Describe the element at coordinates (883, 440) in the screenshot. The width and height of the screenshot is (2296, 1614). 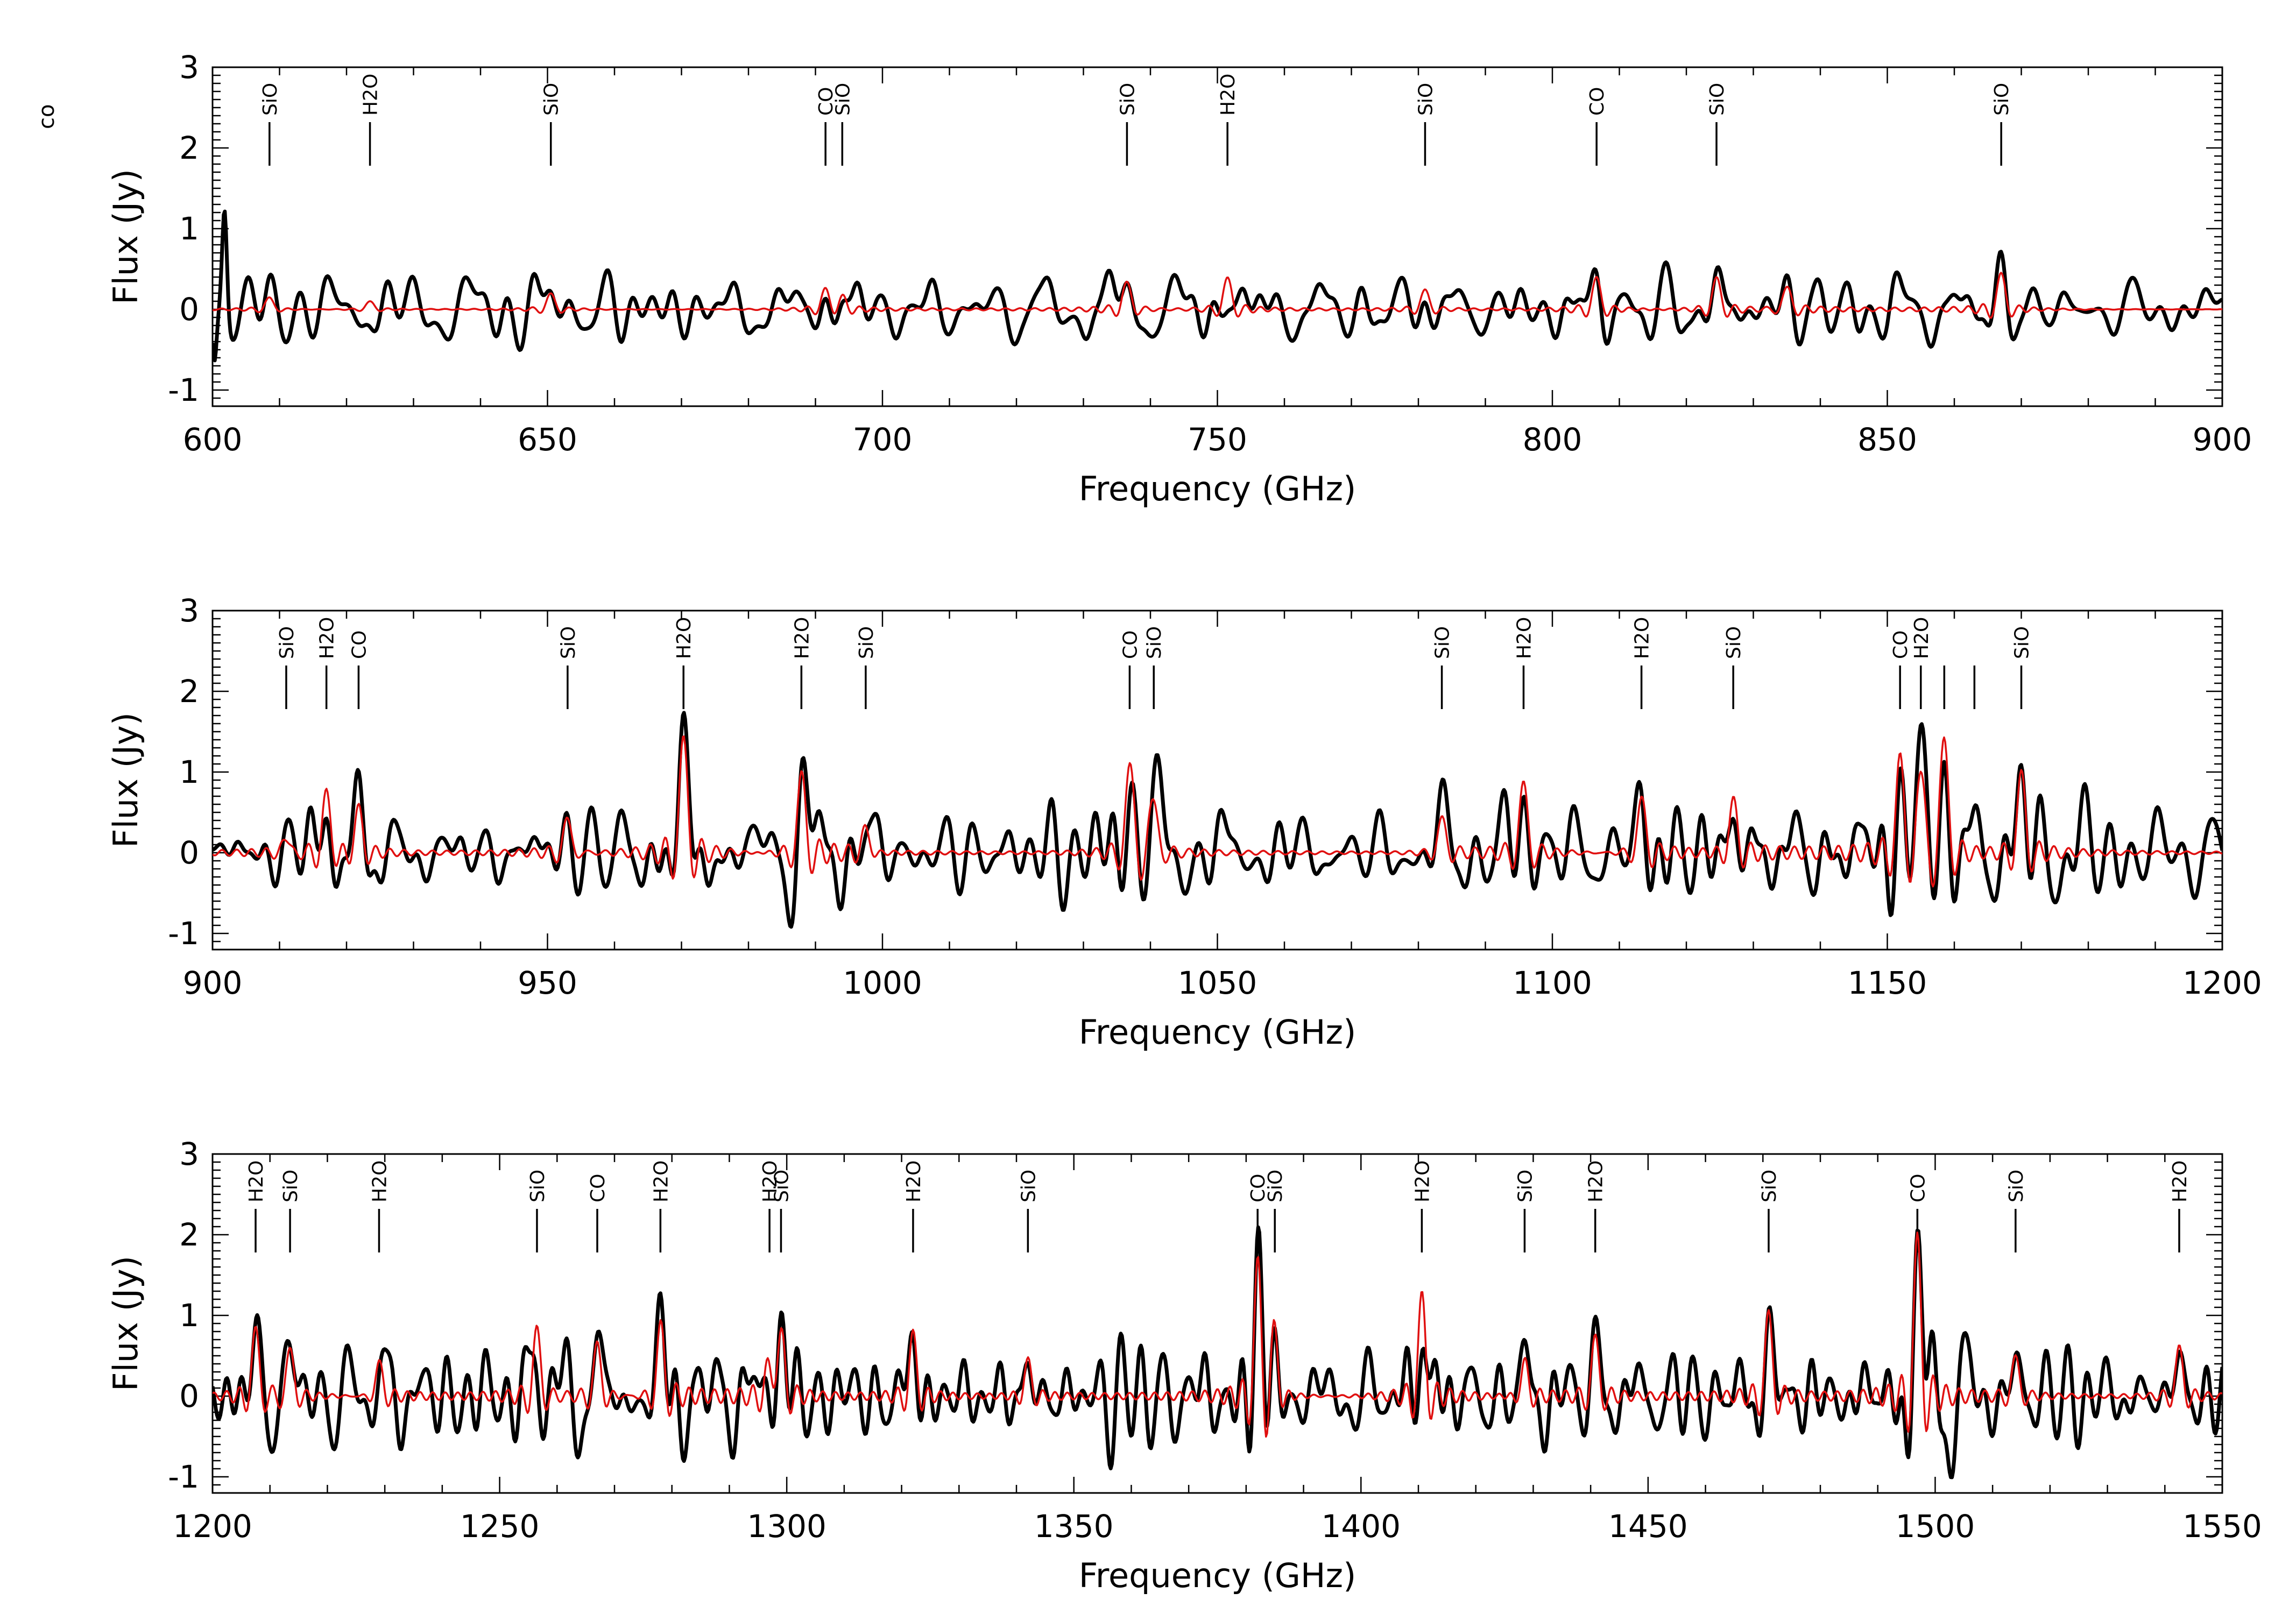
I see `x-tick-label: 700` at that location.